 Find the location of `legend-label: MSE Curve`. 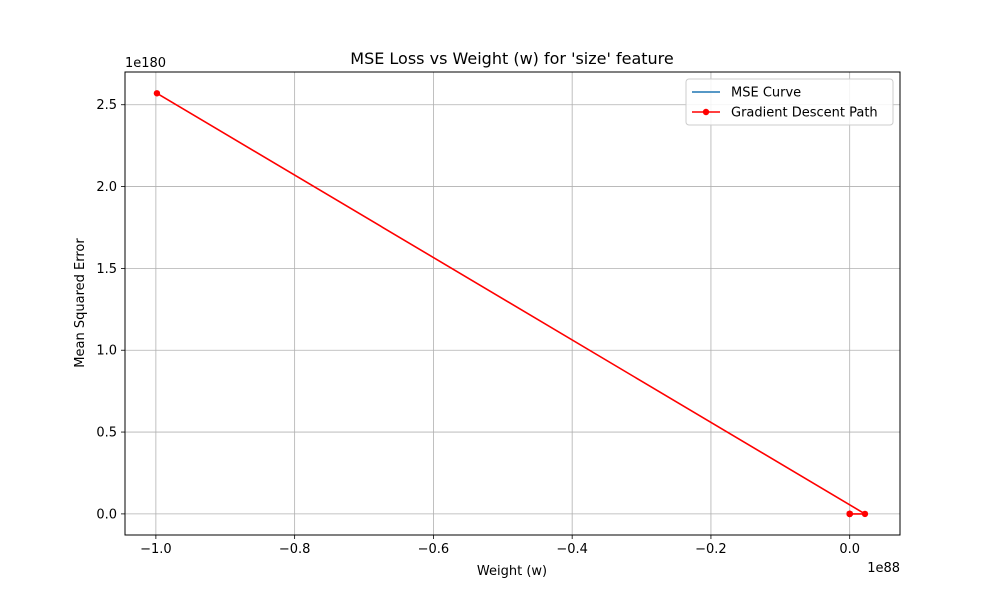

legend-label: MSE Curve is located at coordinates (766, 93).